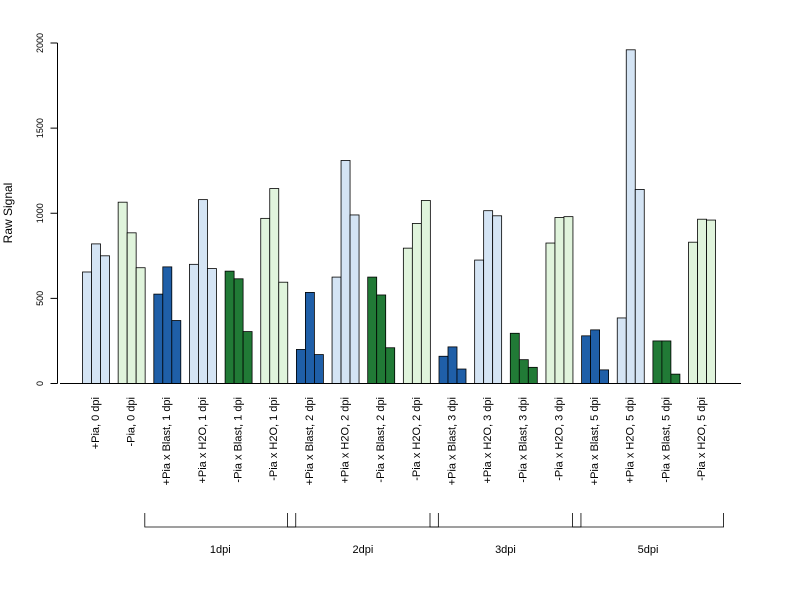 The width and height of the screenshot is (800, 600). I want to click on y-axis-title: Raw Signal, so click(8, 213).